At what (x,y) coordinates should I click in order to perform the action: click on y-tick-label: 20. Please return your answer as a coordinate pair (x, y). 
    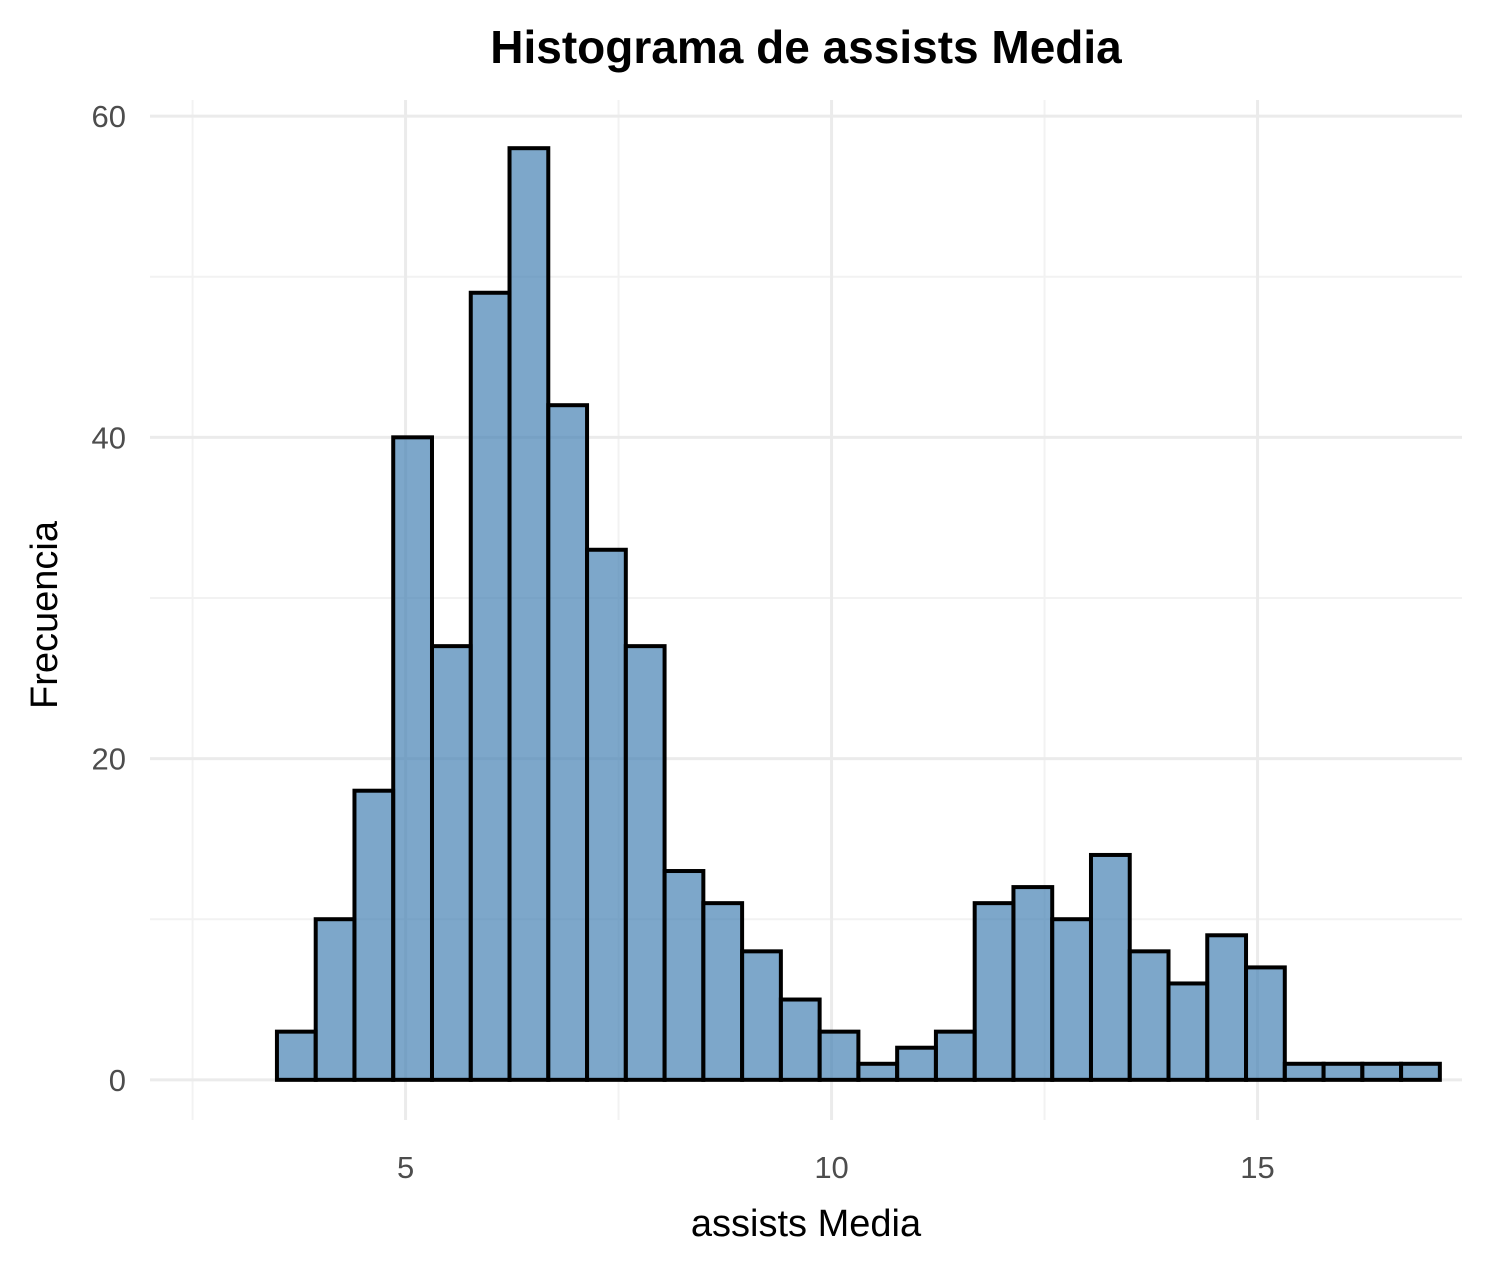
    Looking at the image, I should click on (109, 759).